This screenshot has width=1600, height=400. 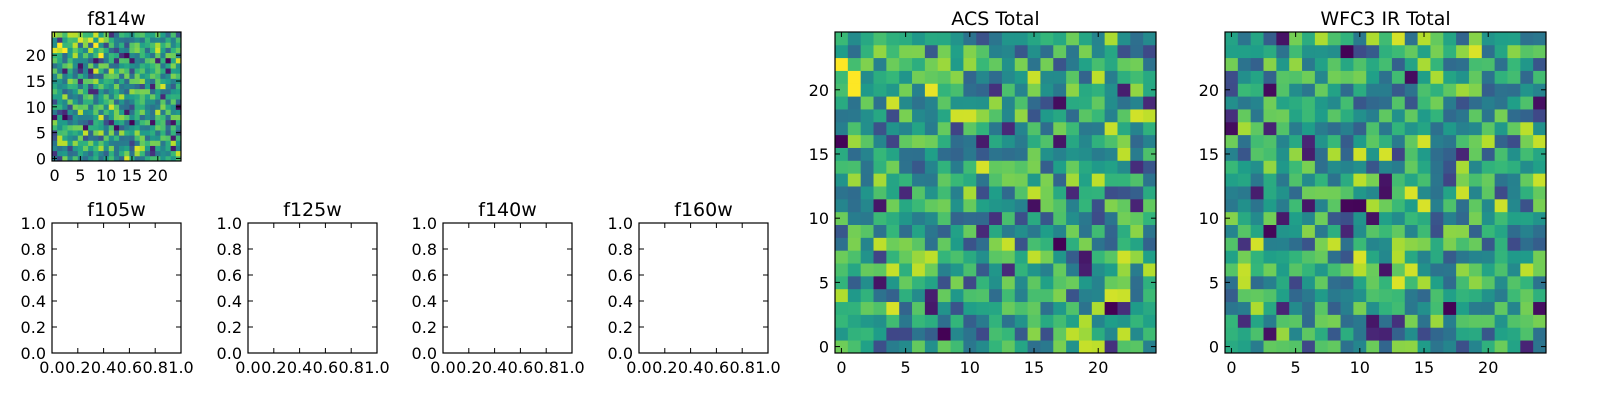 I want to click on y-tick-label: 0.6, so click(x=620, y=275).